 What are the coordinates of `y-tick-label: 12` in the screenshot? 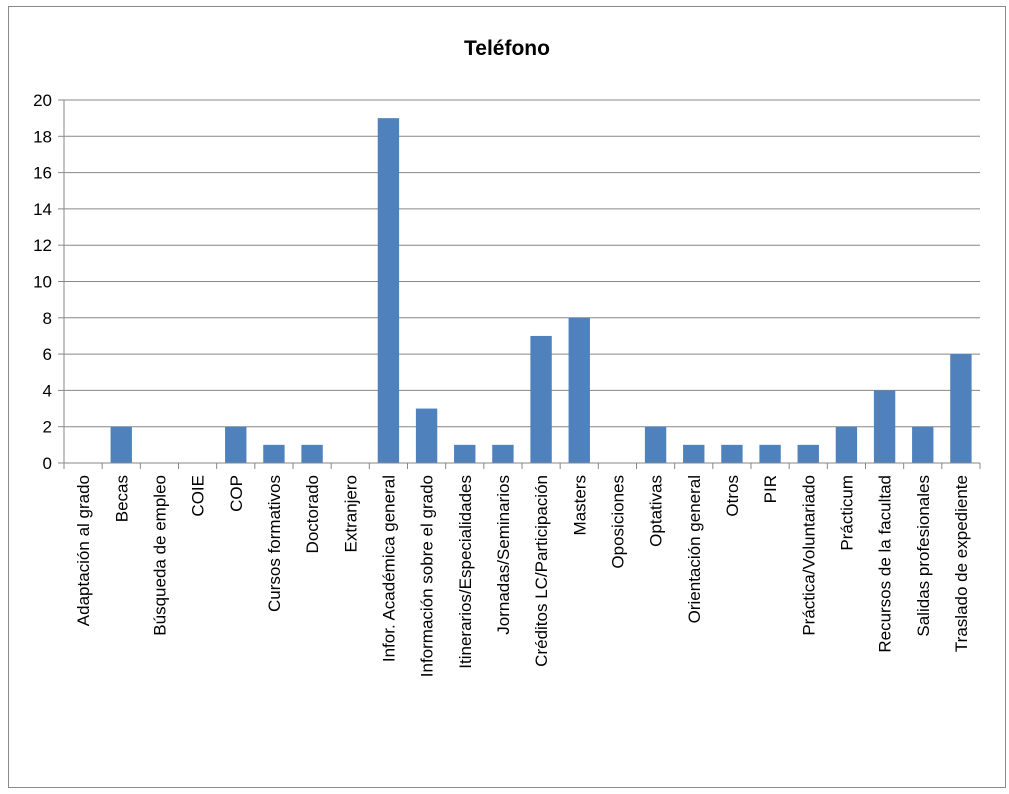 It's located at (42, 245).